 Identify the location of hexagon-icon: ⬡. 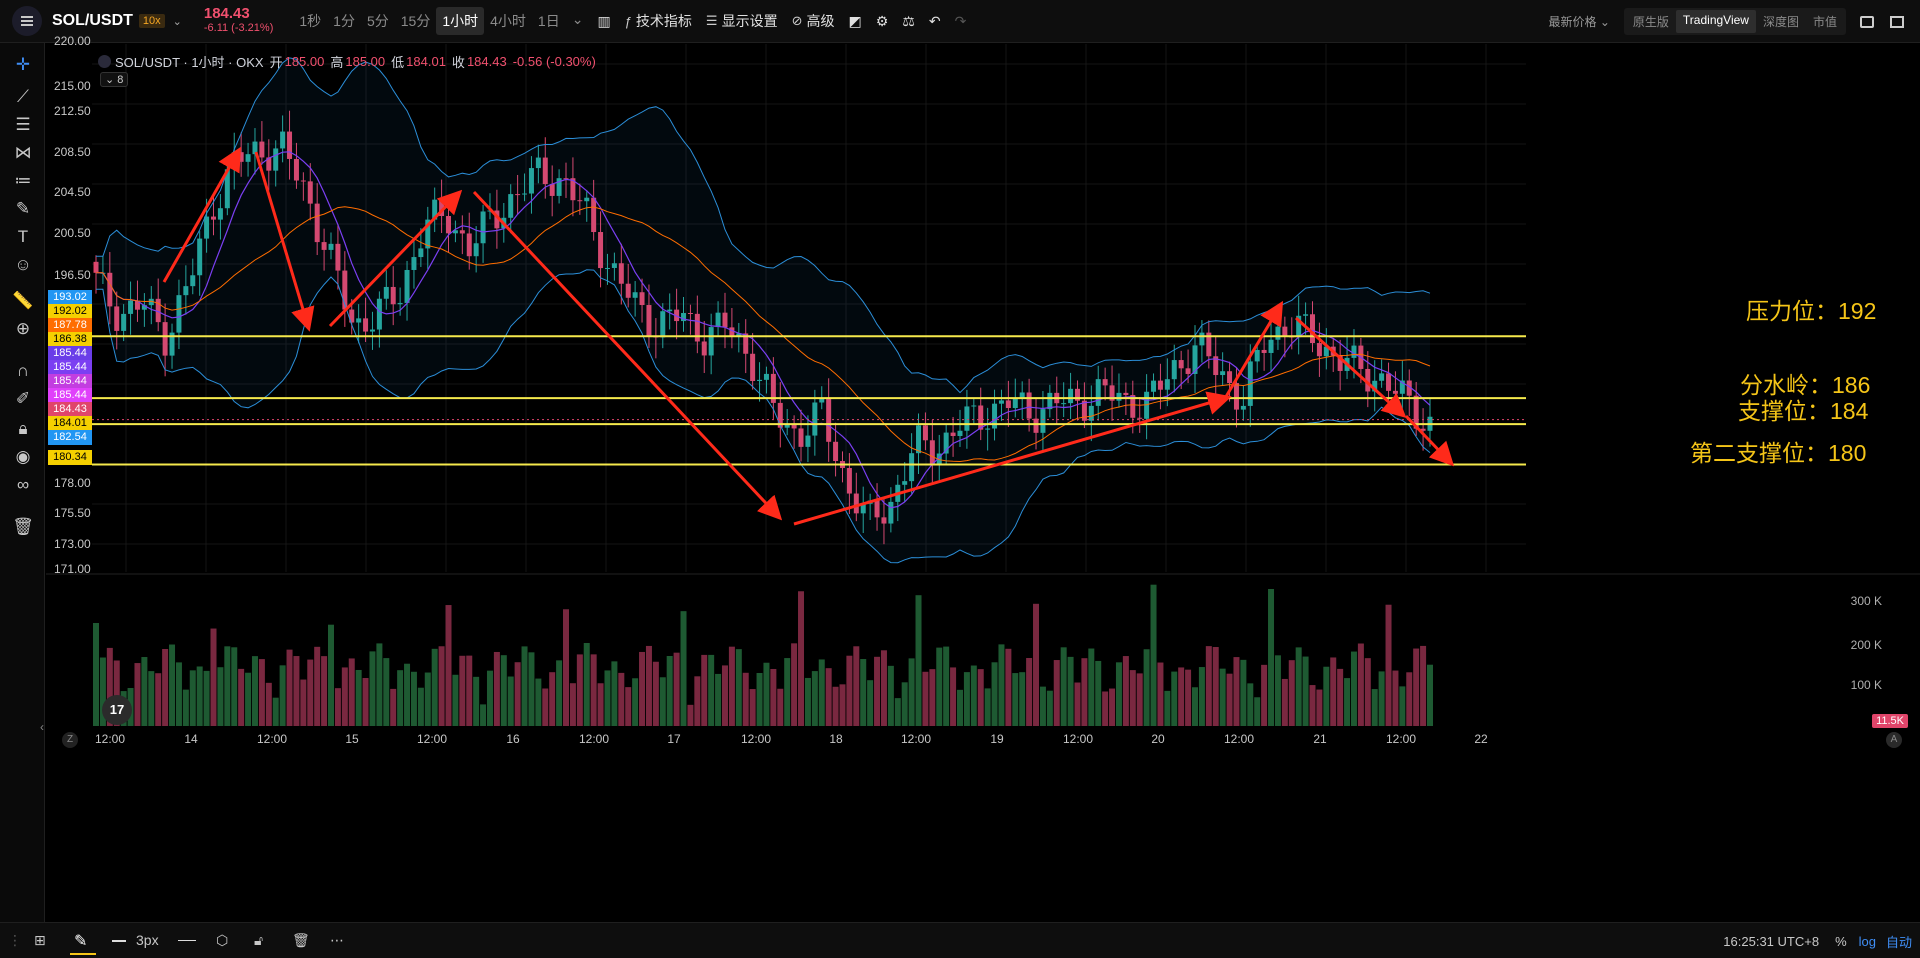
(222, 940).